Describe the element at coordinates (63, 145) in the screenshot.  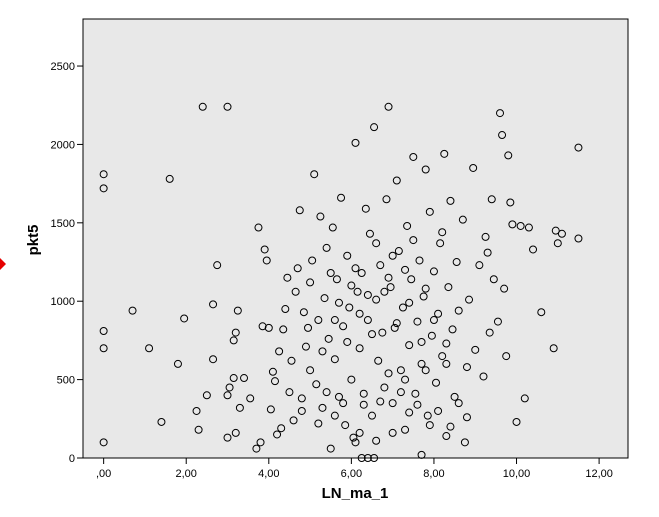
I see `y-tick-label: 2000` at that location.